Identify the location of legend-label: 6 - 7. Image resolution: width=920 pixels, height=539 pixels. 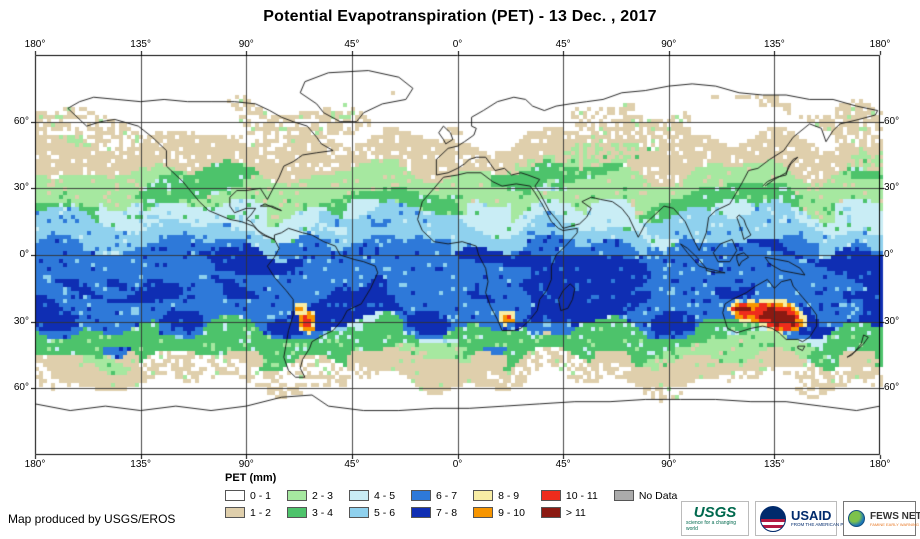
(447, 495).